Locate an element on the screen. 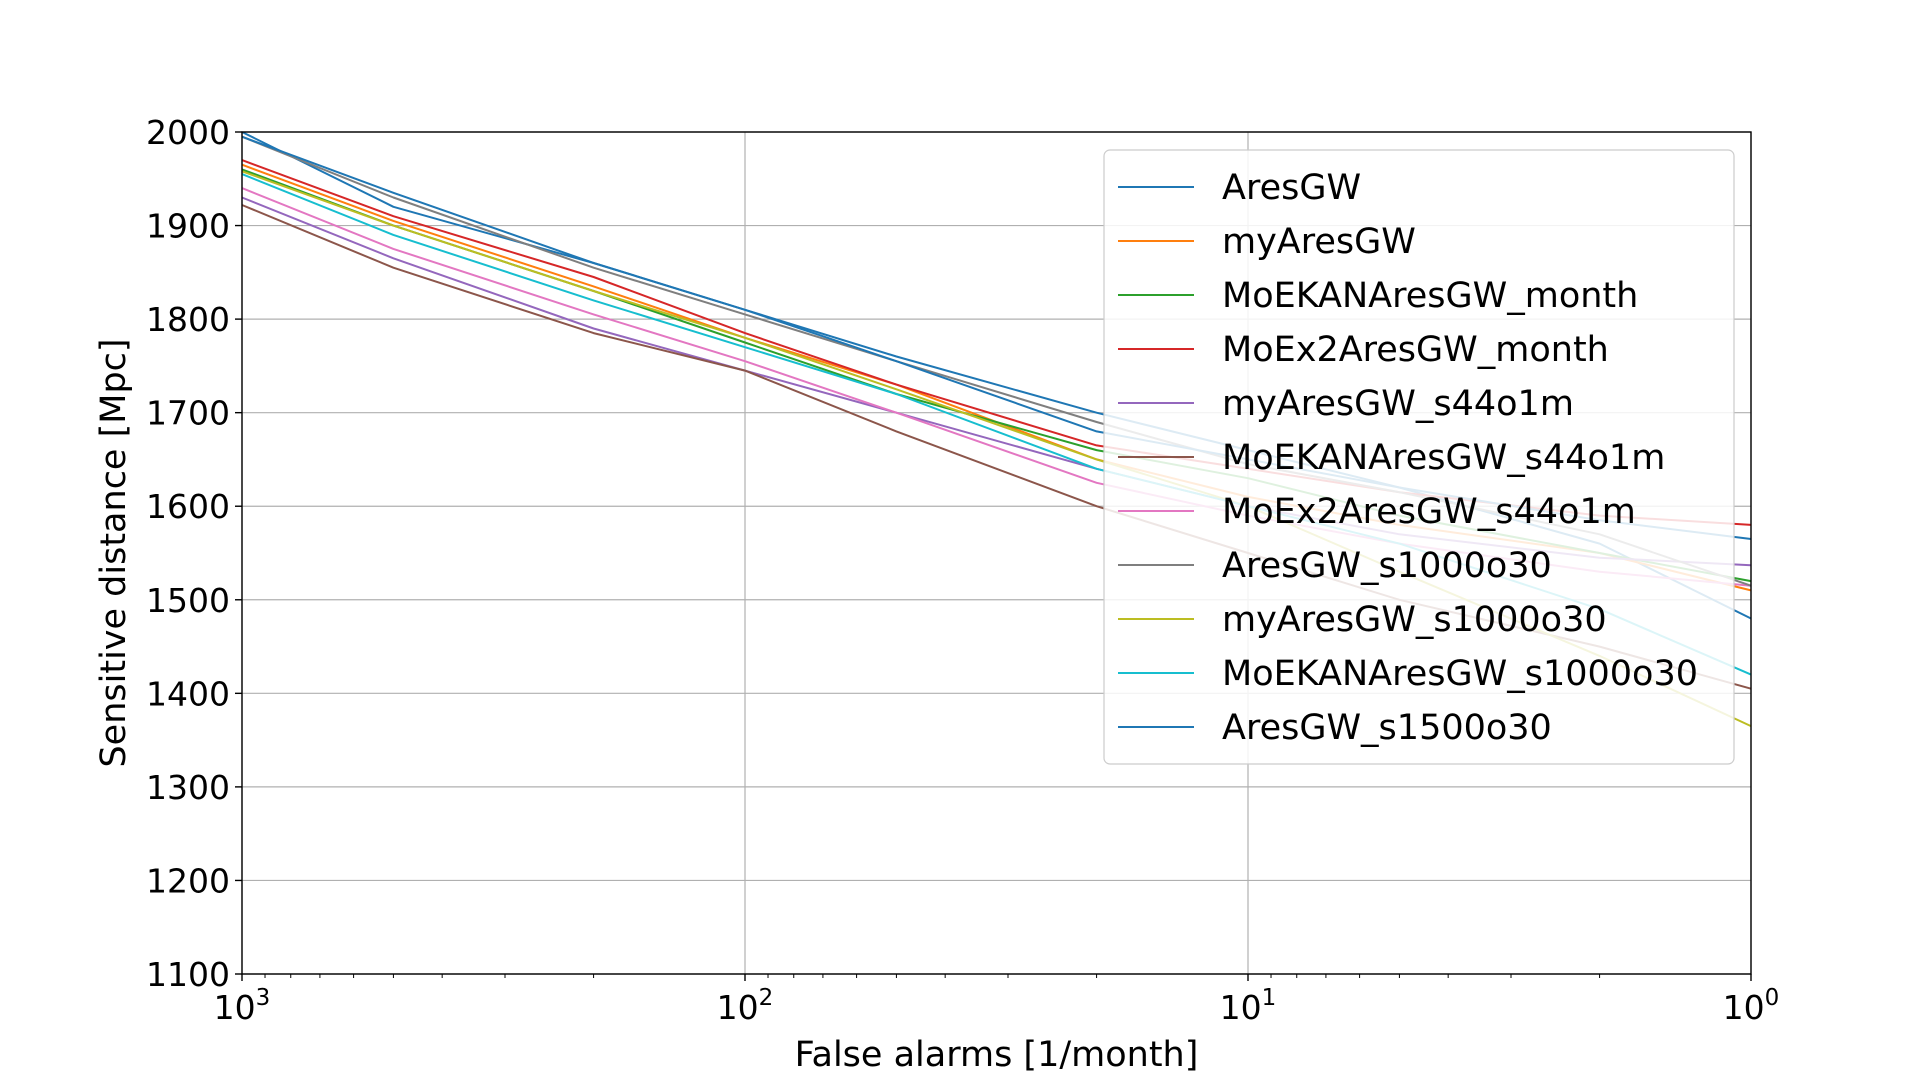 This screenshot has height=1080, width=1920. legend-label: myAresGW is located at coordinates (1319, 242).